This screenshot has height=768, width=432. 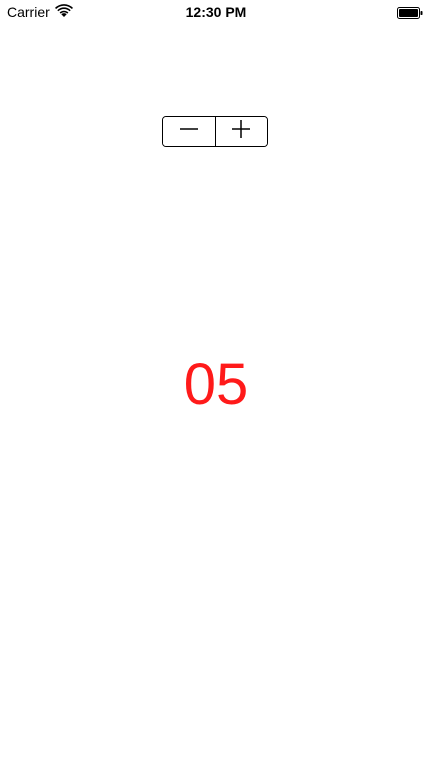 I want to click on decrement-button, so click(x=189, y=131).